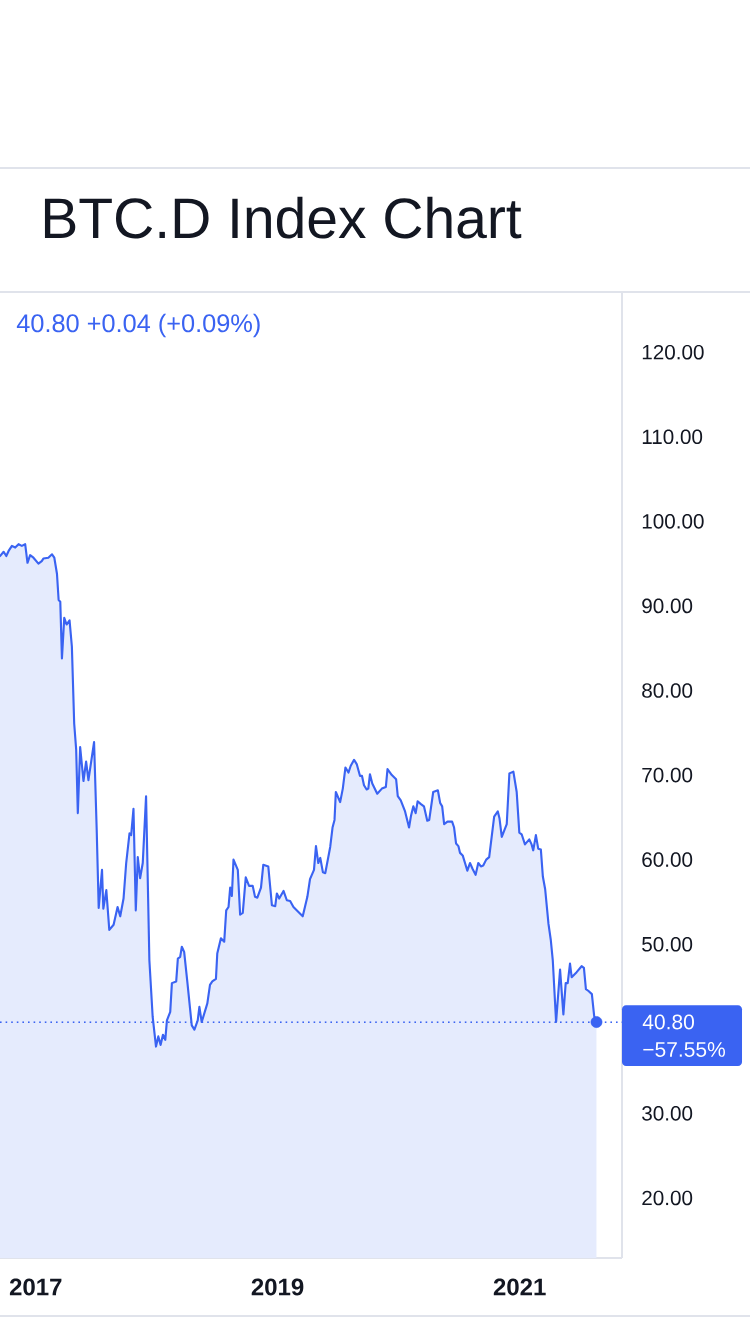  Describe the element at coordinates (138, 325) in the screenshot. I see `text: 40.80 +0.04 (+0.09%)` at that location.